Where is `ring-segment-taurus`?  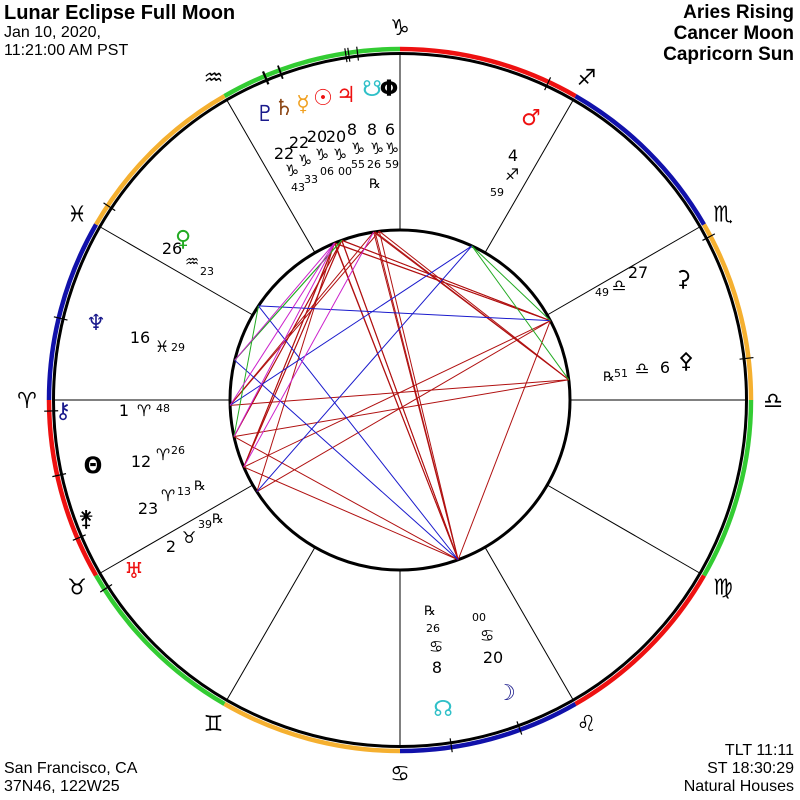
ring-segment-taurus is located at coordinates (160, 640).